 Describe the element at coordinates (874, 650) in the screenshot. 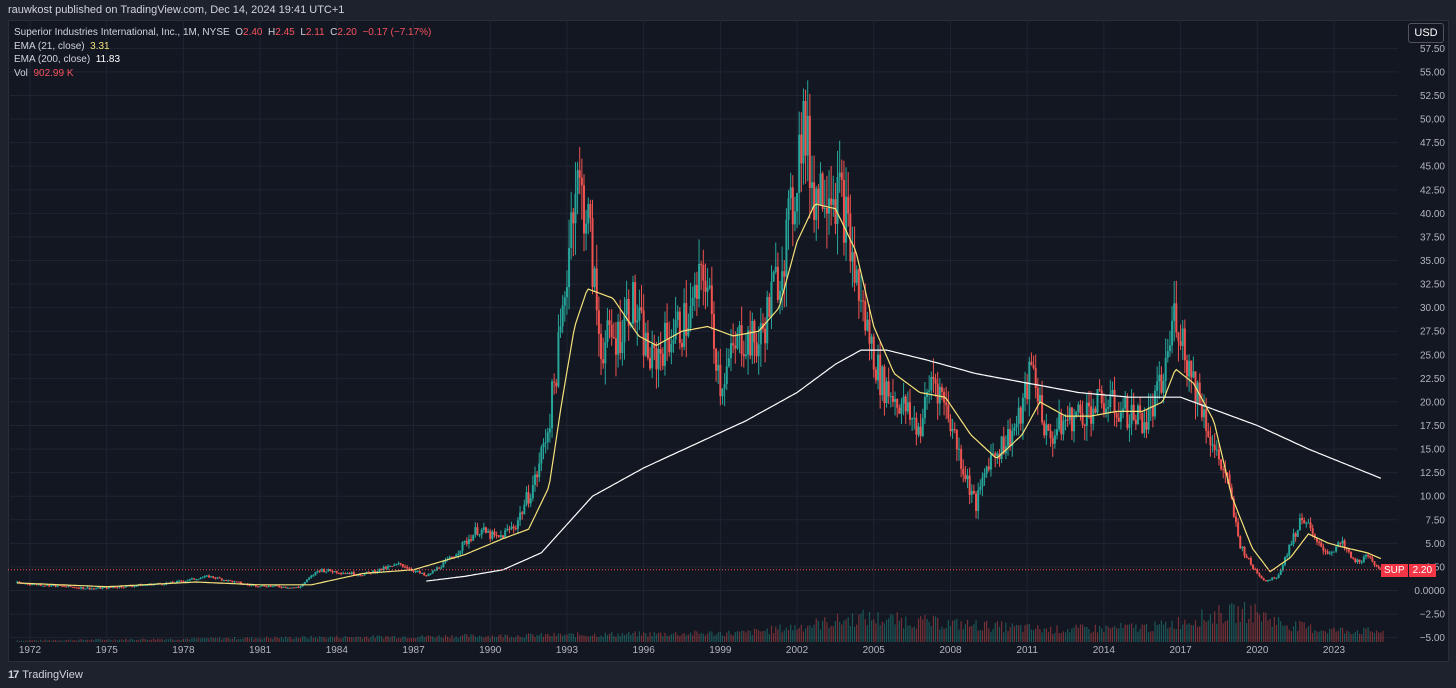

I see `x-tick-label: 2005` at that location.